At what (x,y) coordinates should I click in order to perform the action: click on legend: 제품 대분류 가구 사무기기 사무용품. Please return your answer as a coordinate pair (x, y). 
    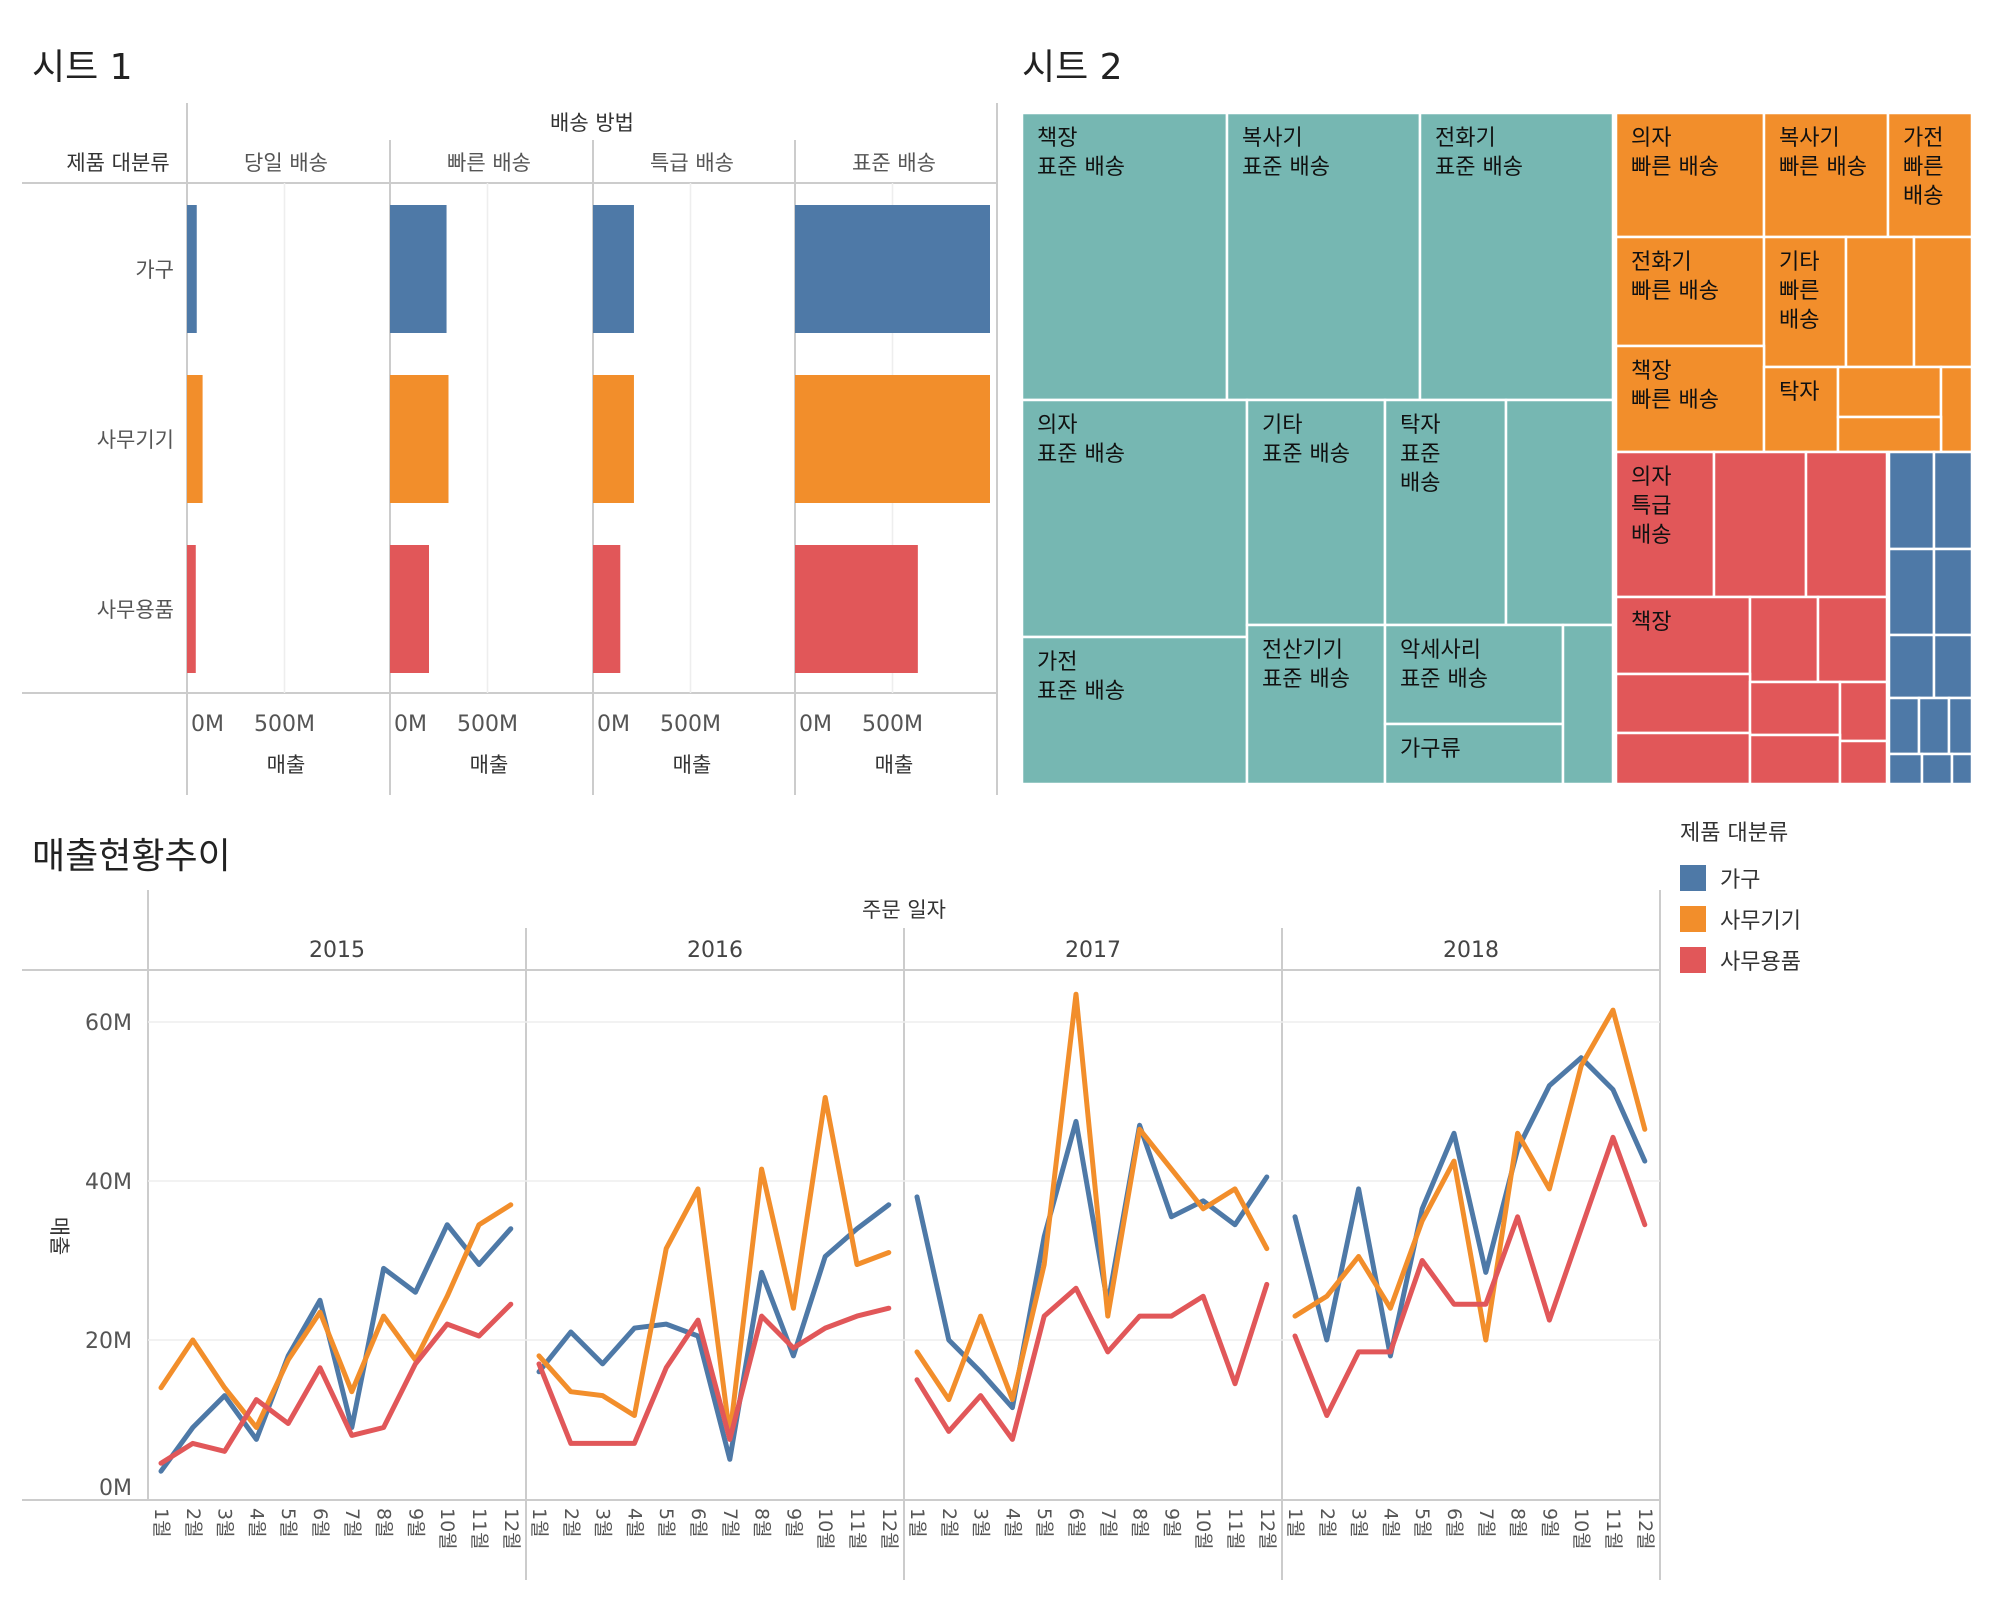
    Looking at the image, I should click on (1740, 897).